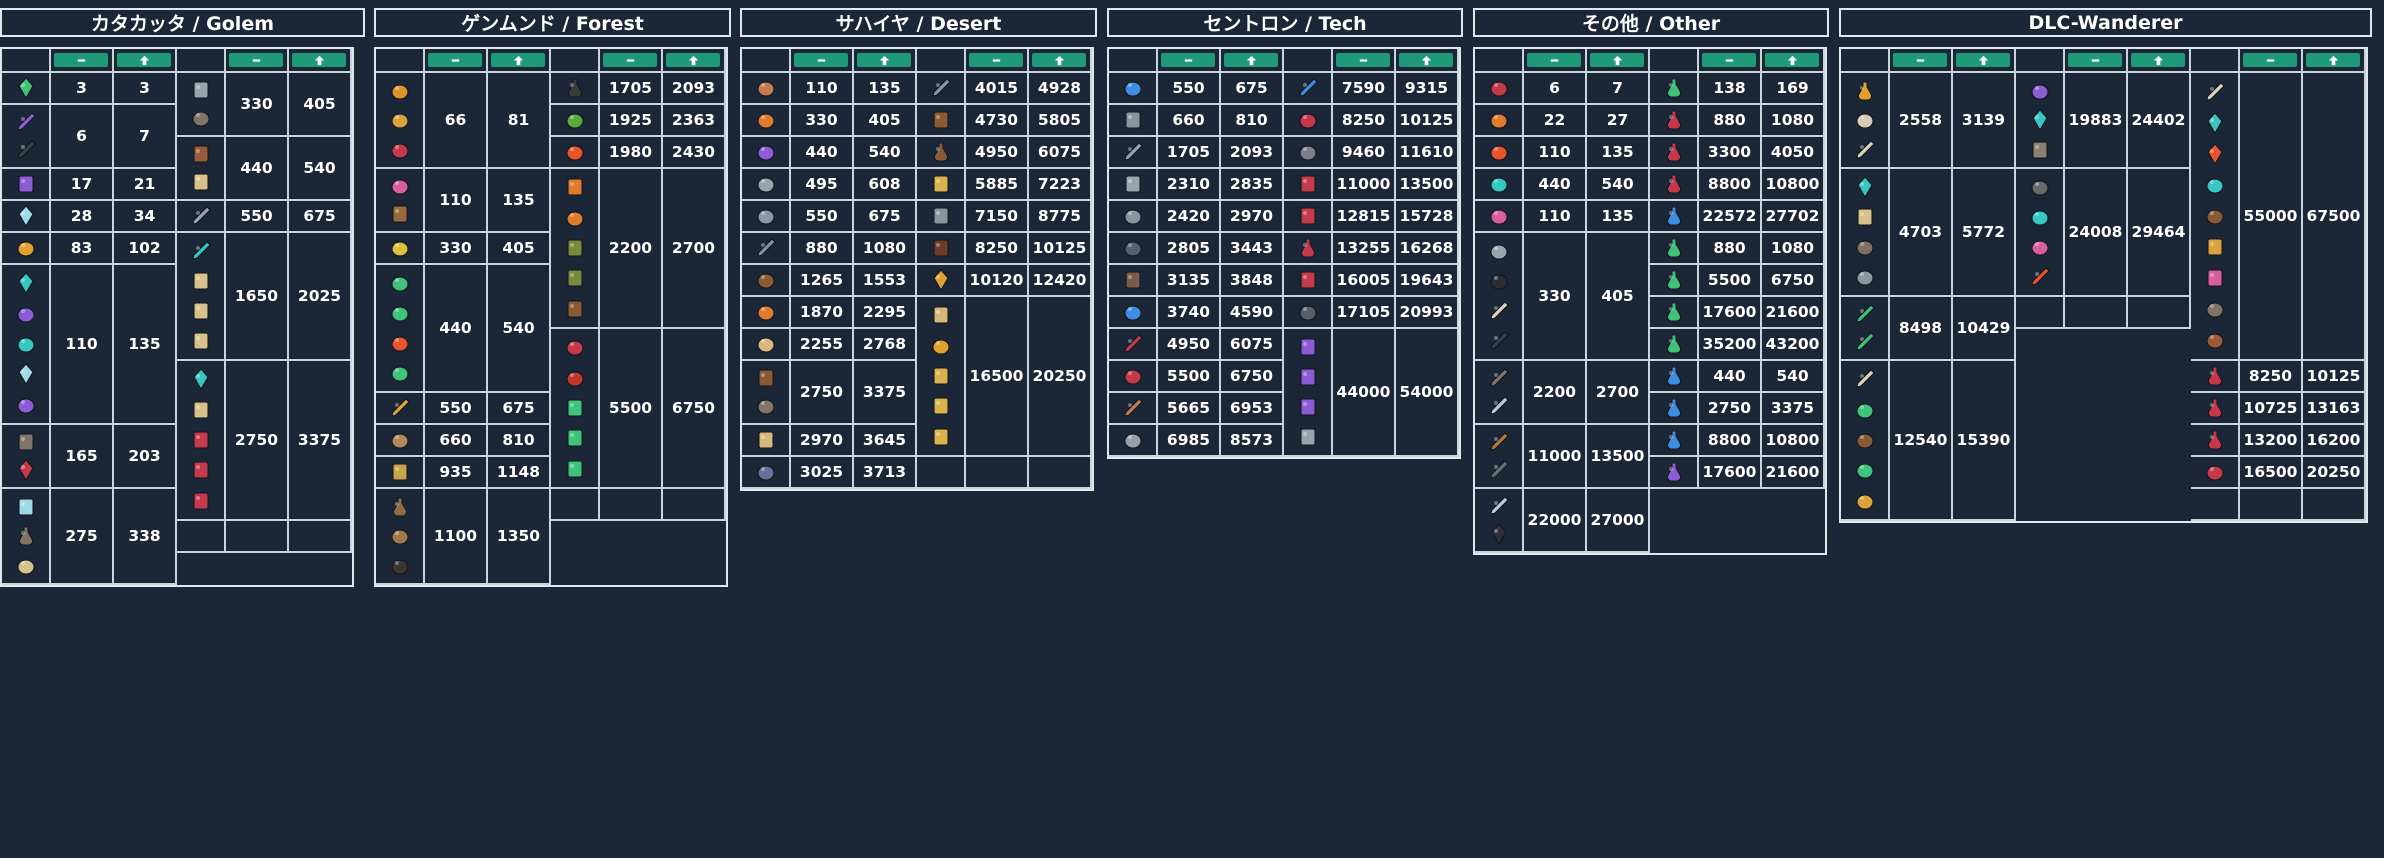 Image resolution: width=2384 pixels, height=858 pixels. What do you see at coordinates (1864, 217) in the screenshot?
I see `paper-pile-icon` at bounding box center [1864, 217].